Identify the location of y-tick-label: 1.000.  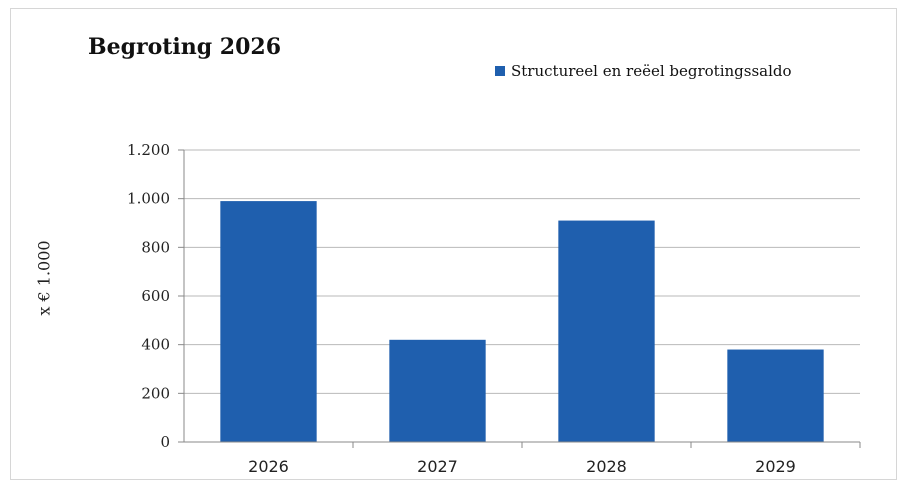
(148, 199).